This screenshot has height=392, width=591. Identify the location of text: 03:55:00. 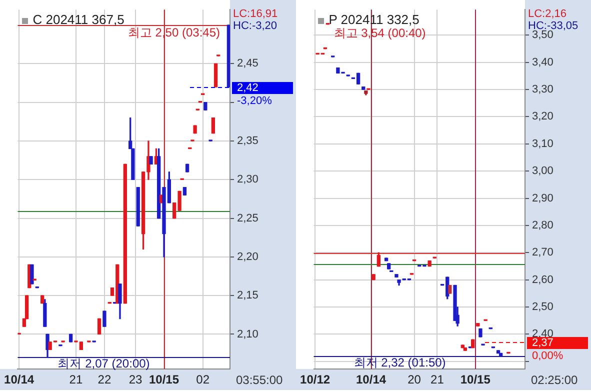
(259, 379).